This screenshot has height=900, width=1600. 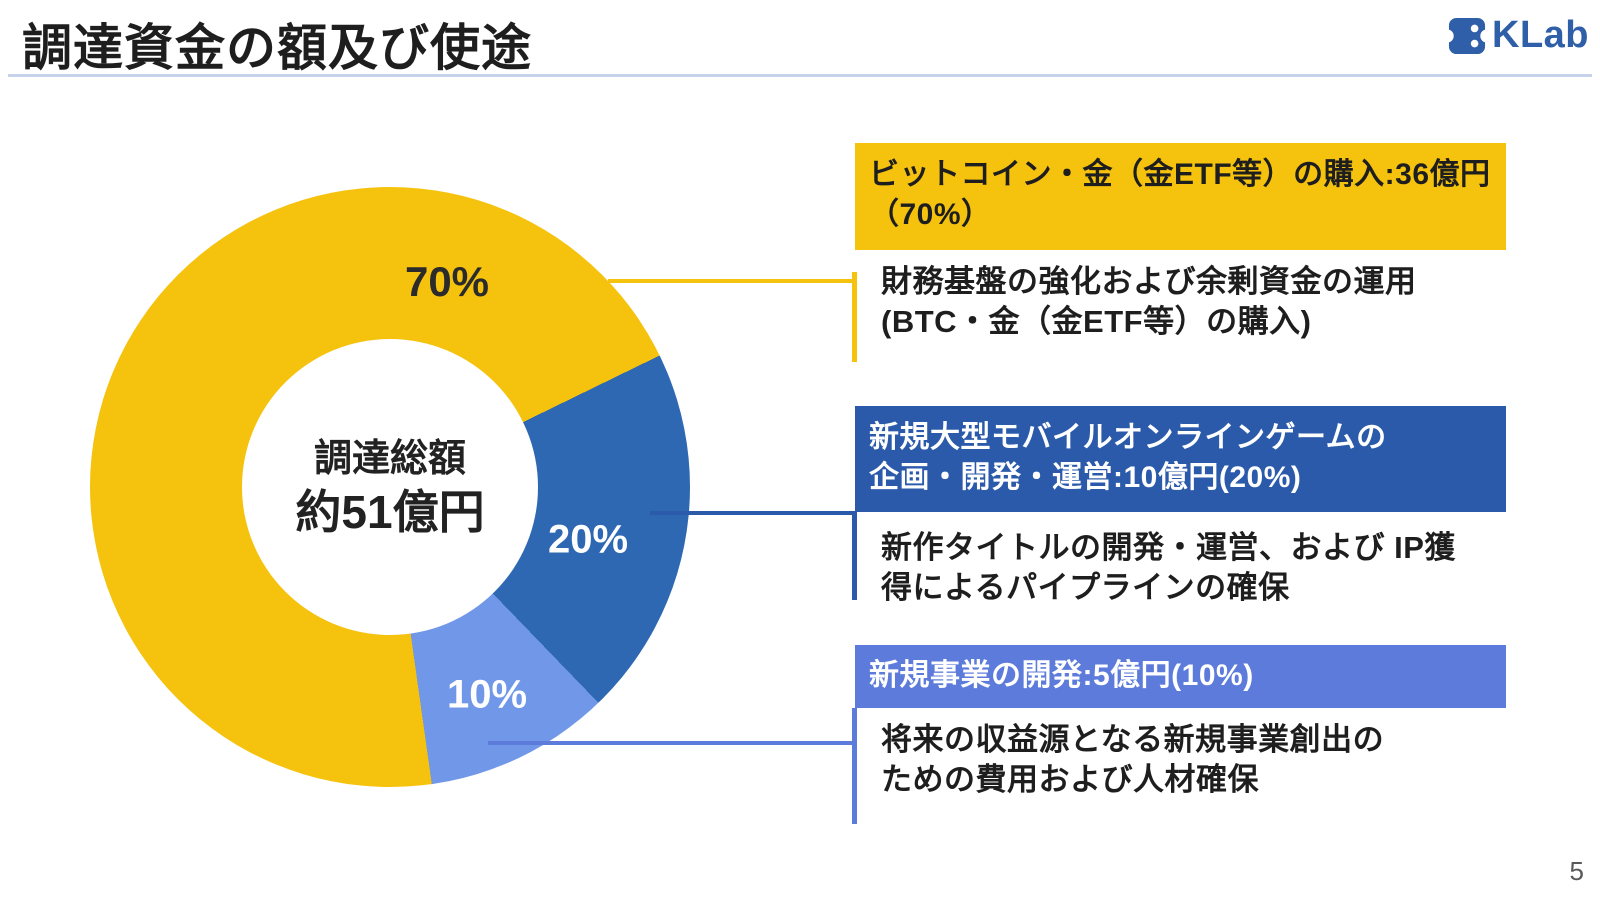 I want to click on callout-body-new-business: 将来の収益源となる新規事業創出の ための費用および人材確保, so click(x=1181, y=766).